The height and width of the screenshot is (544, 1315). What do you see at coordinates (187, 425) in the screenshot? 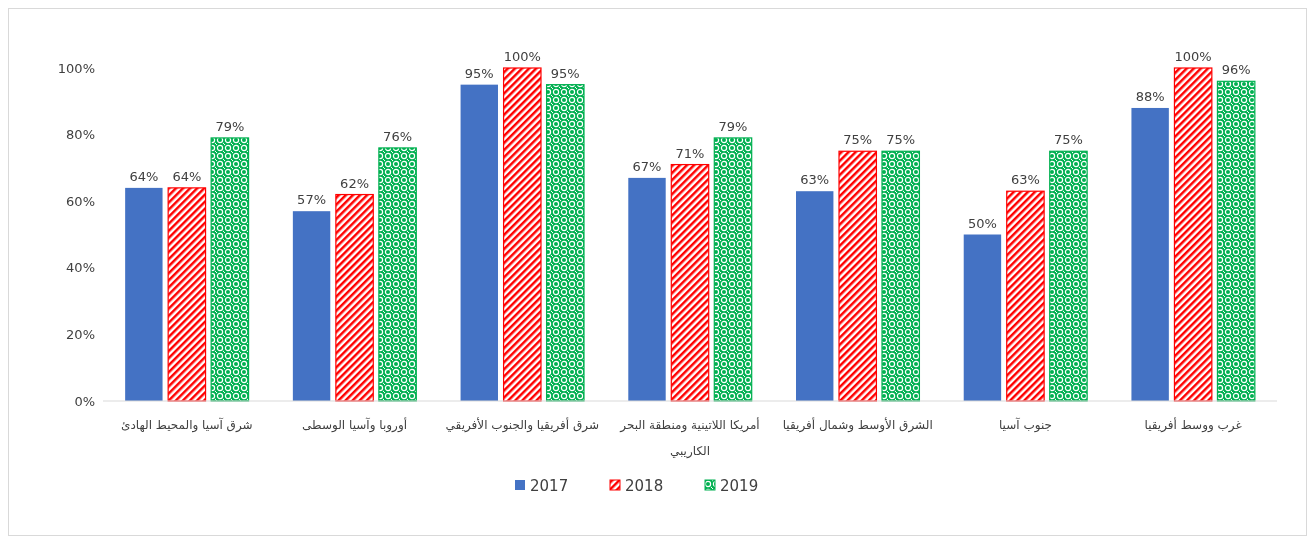
I see `x-tick-label: شرق آسيا والمحيط الهادئ` at bounding box center [187, 425].